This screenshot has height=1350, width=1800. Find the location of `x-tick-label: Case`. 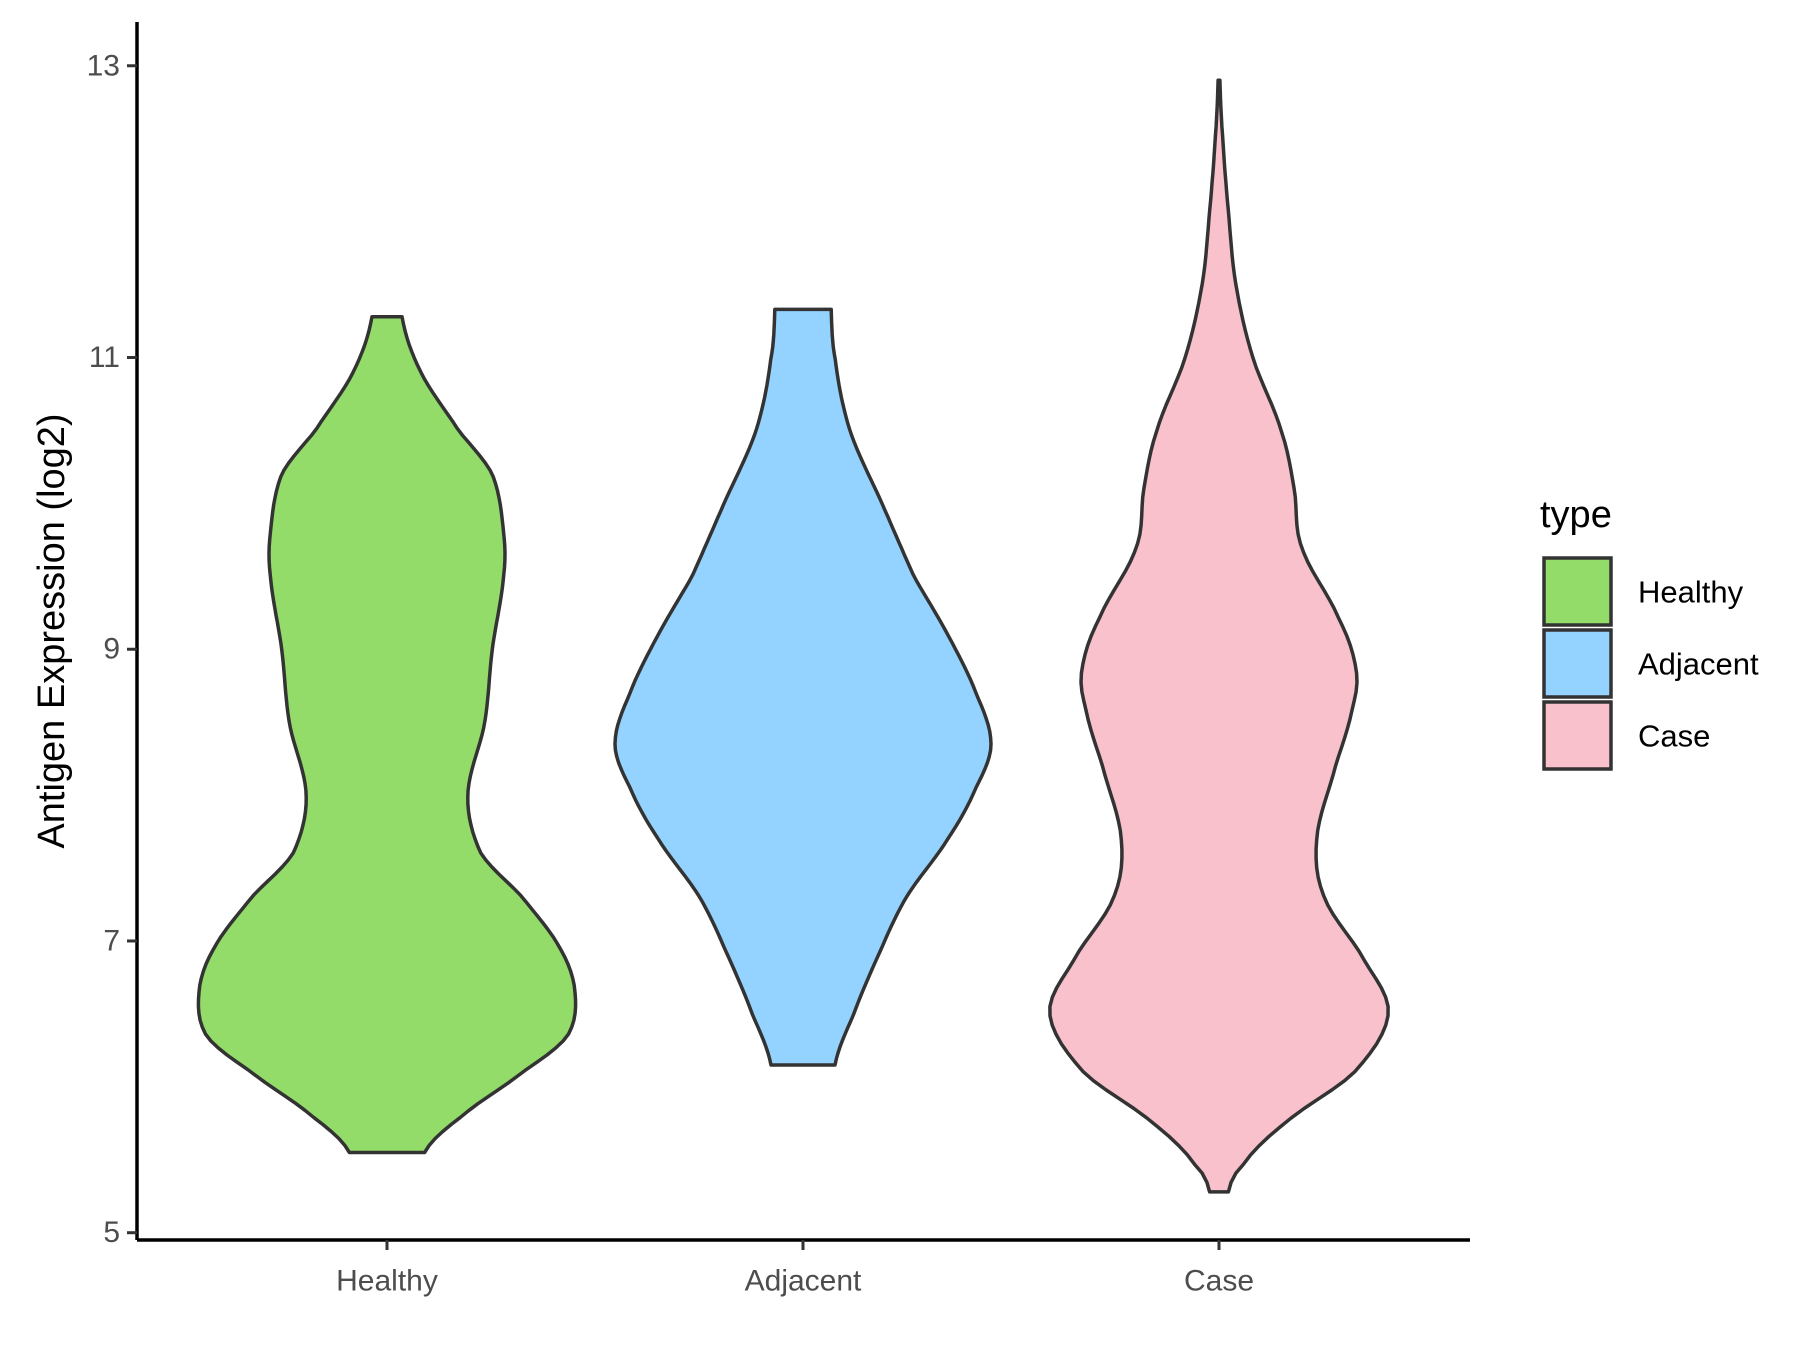

x-tick-label: Case is located at coordinates (1219, 1281).